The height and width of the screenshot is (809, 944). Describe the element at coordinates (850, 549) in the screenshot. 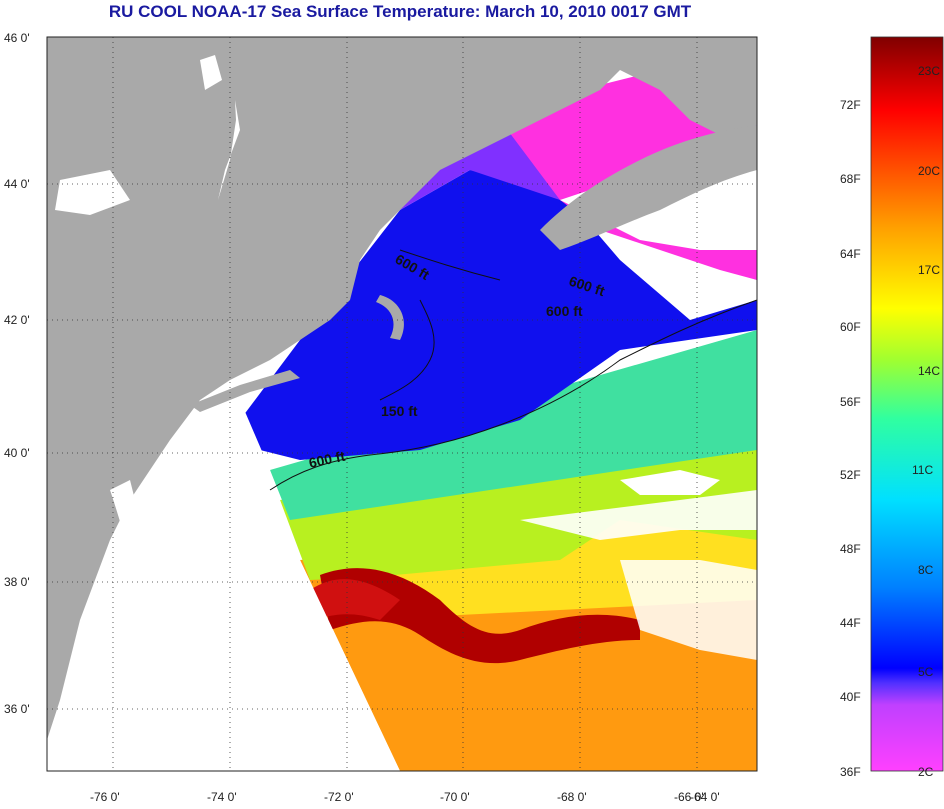

I see `fahrenheit-label: 48F` at that location.